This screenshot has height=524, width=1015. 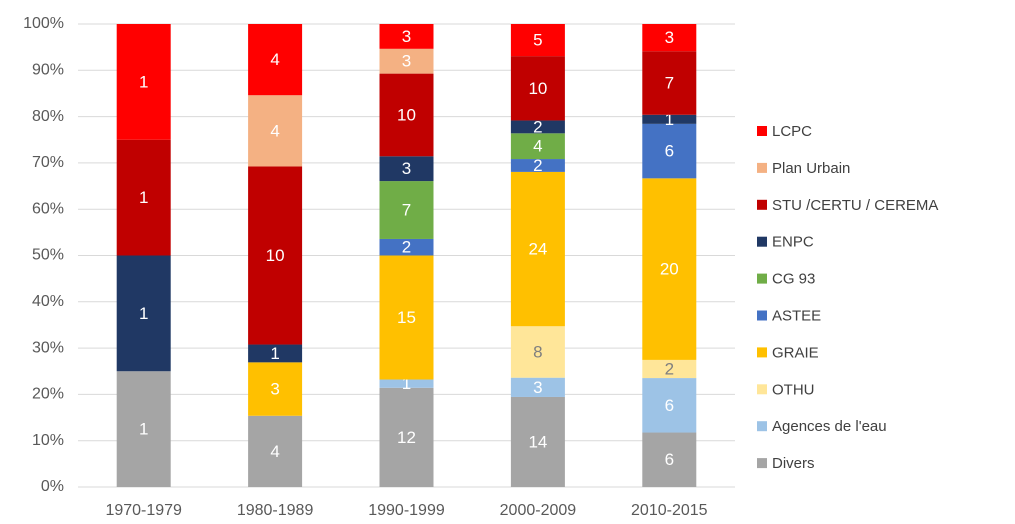 What do you see at coordinates (793, 389) in the screenshot?
I see `legend-label: OTHU` at bounding box center [793, 389].